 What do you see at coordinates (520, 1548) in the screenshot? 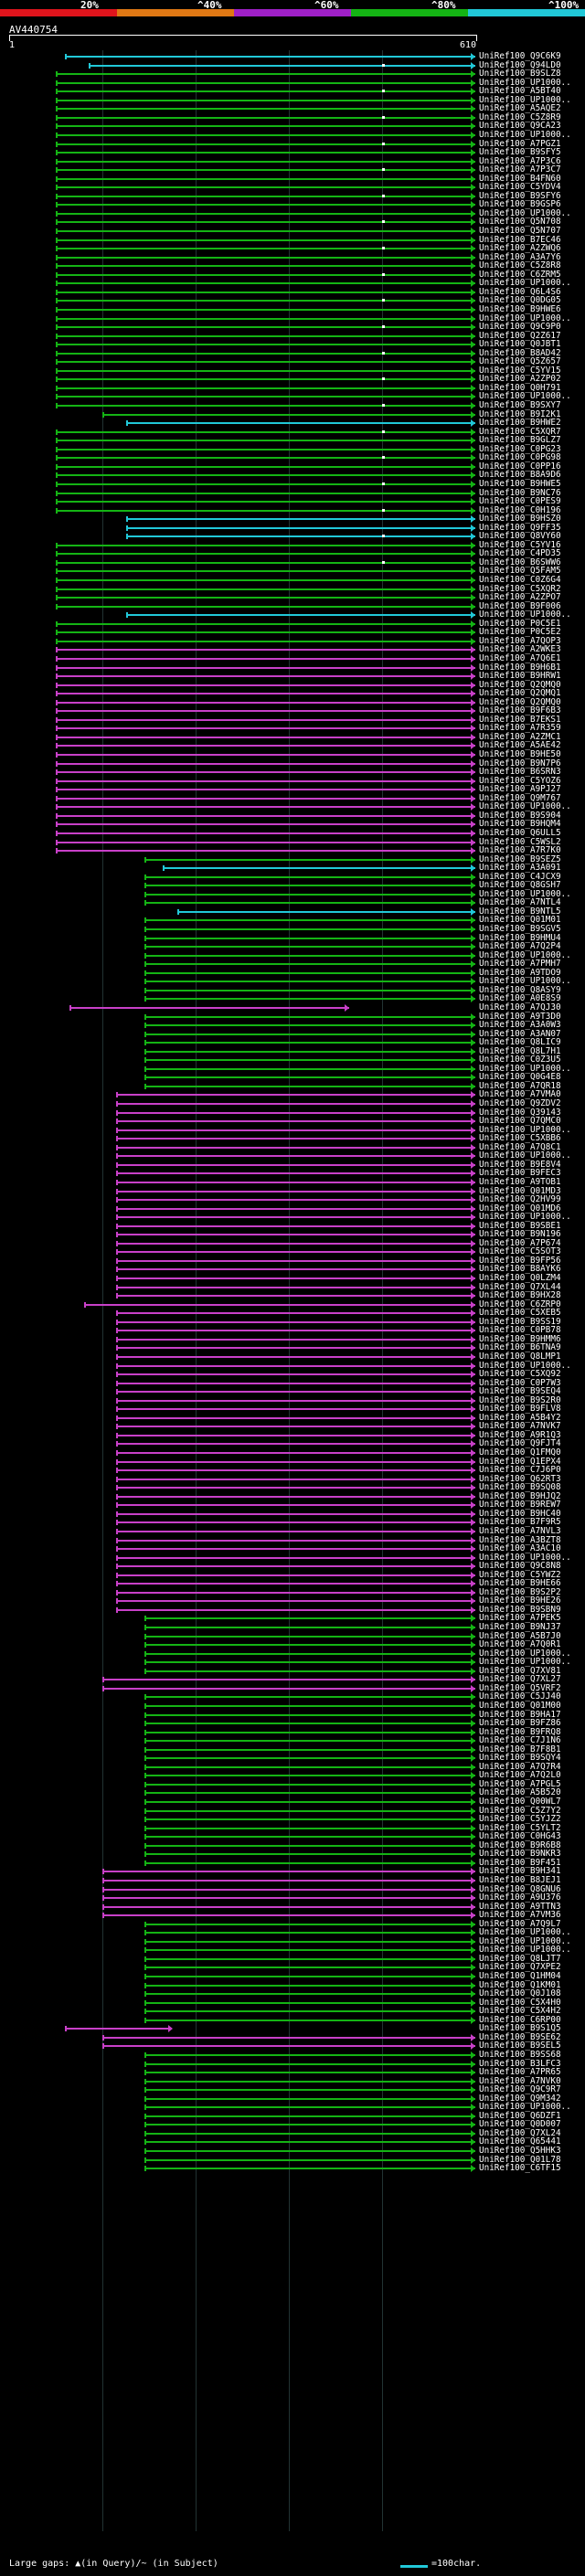
I see `hit-label: UniRef100_A3AC10` at bounding box center [520, 1548].